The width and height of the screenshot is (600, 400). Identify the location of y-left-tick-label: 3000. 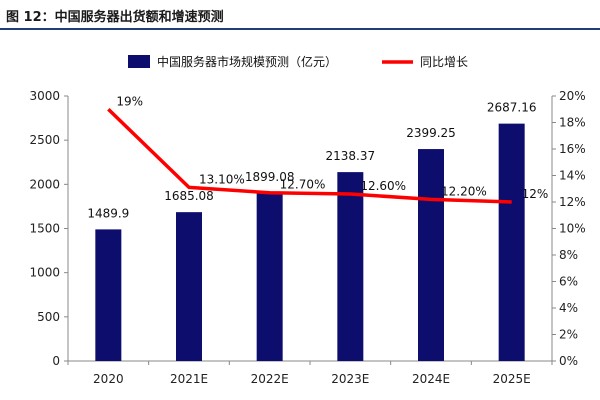
(44, 96).